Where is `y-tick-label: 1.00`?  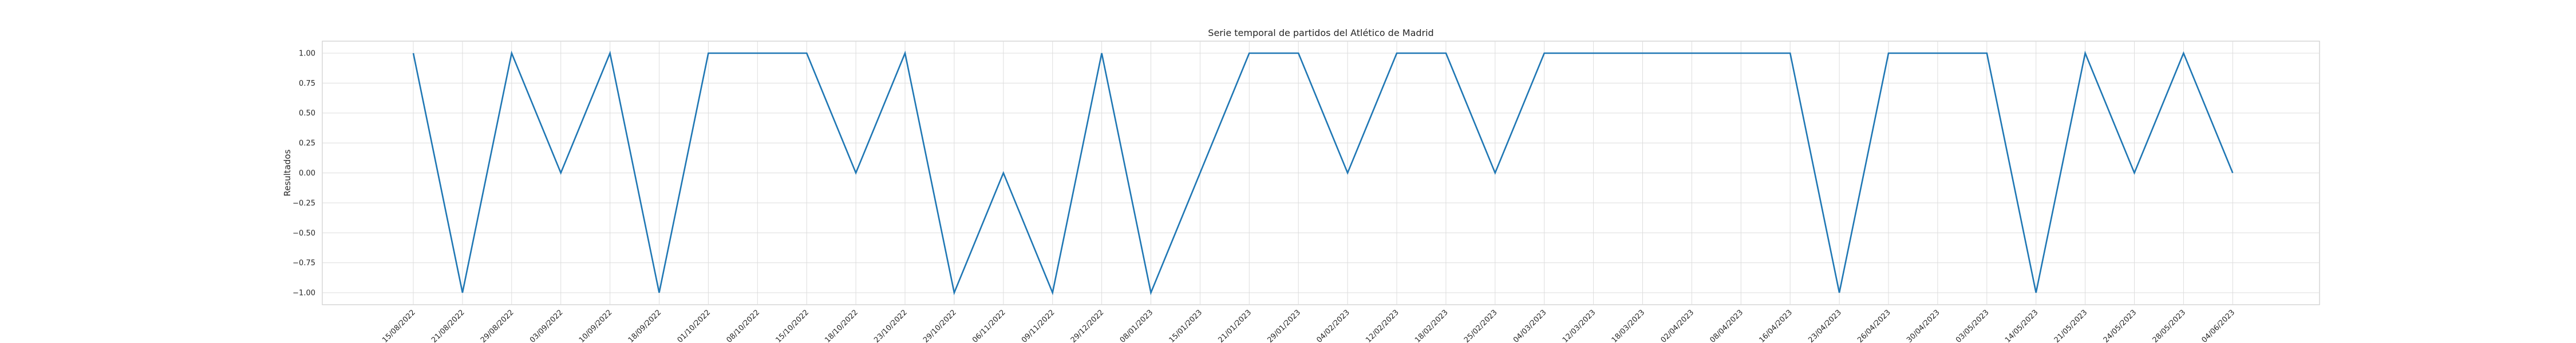 y-tick-label: 1.00 is located at coordinates (307, 53).